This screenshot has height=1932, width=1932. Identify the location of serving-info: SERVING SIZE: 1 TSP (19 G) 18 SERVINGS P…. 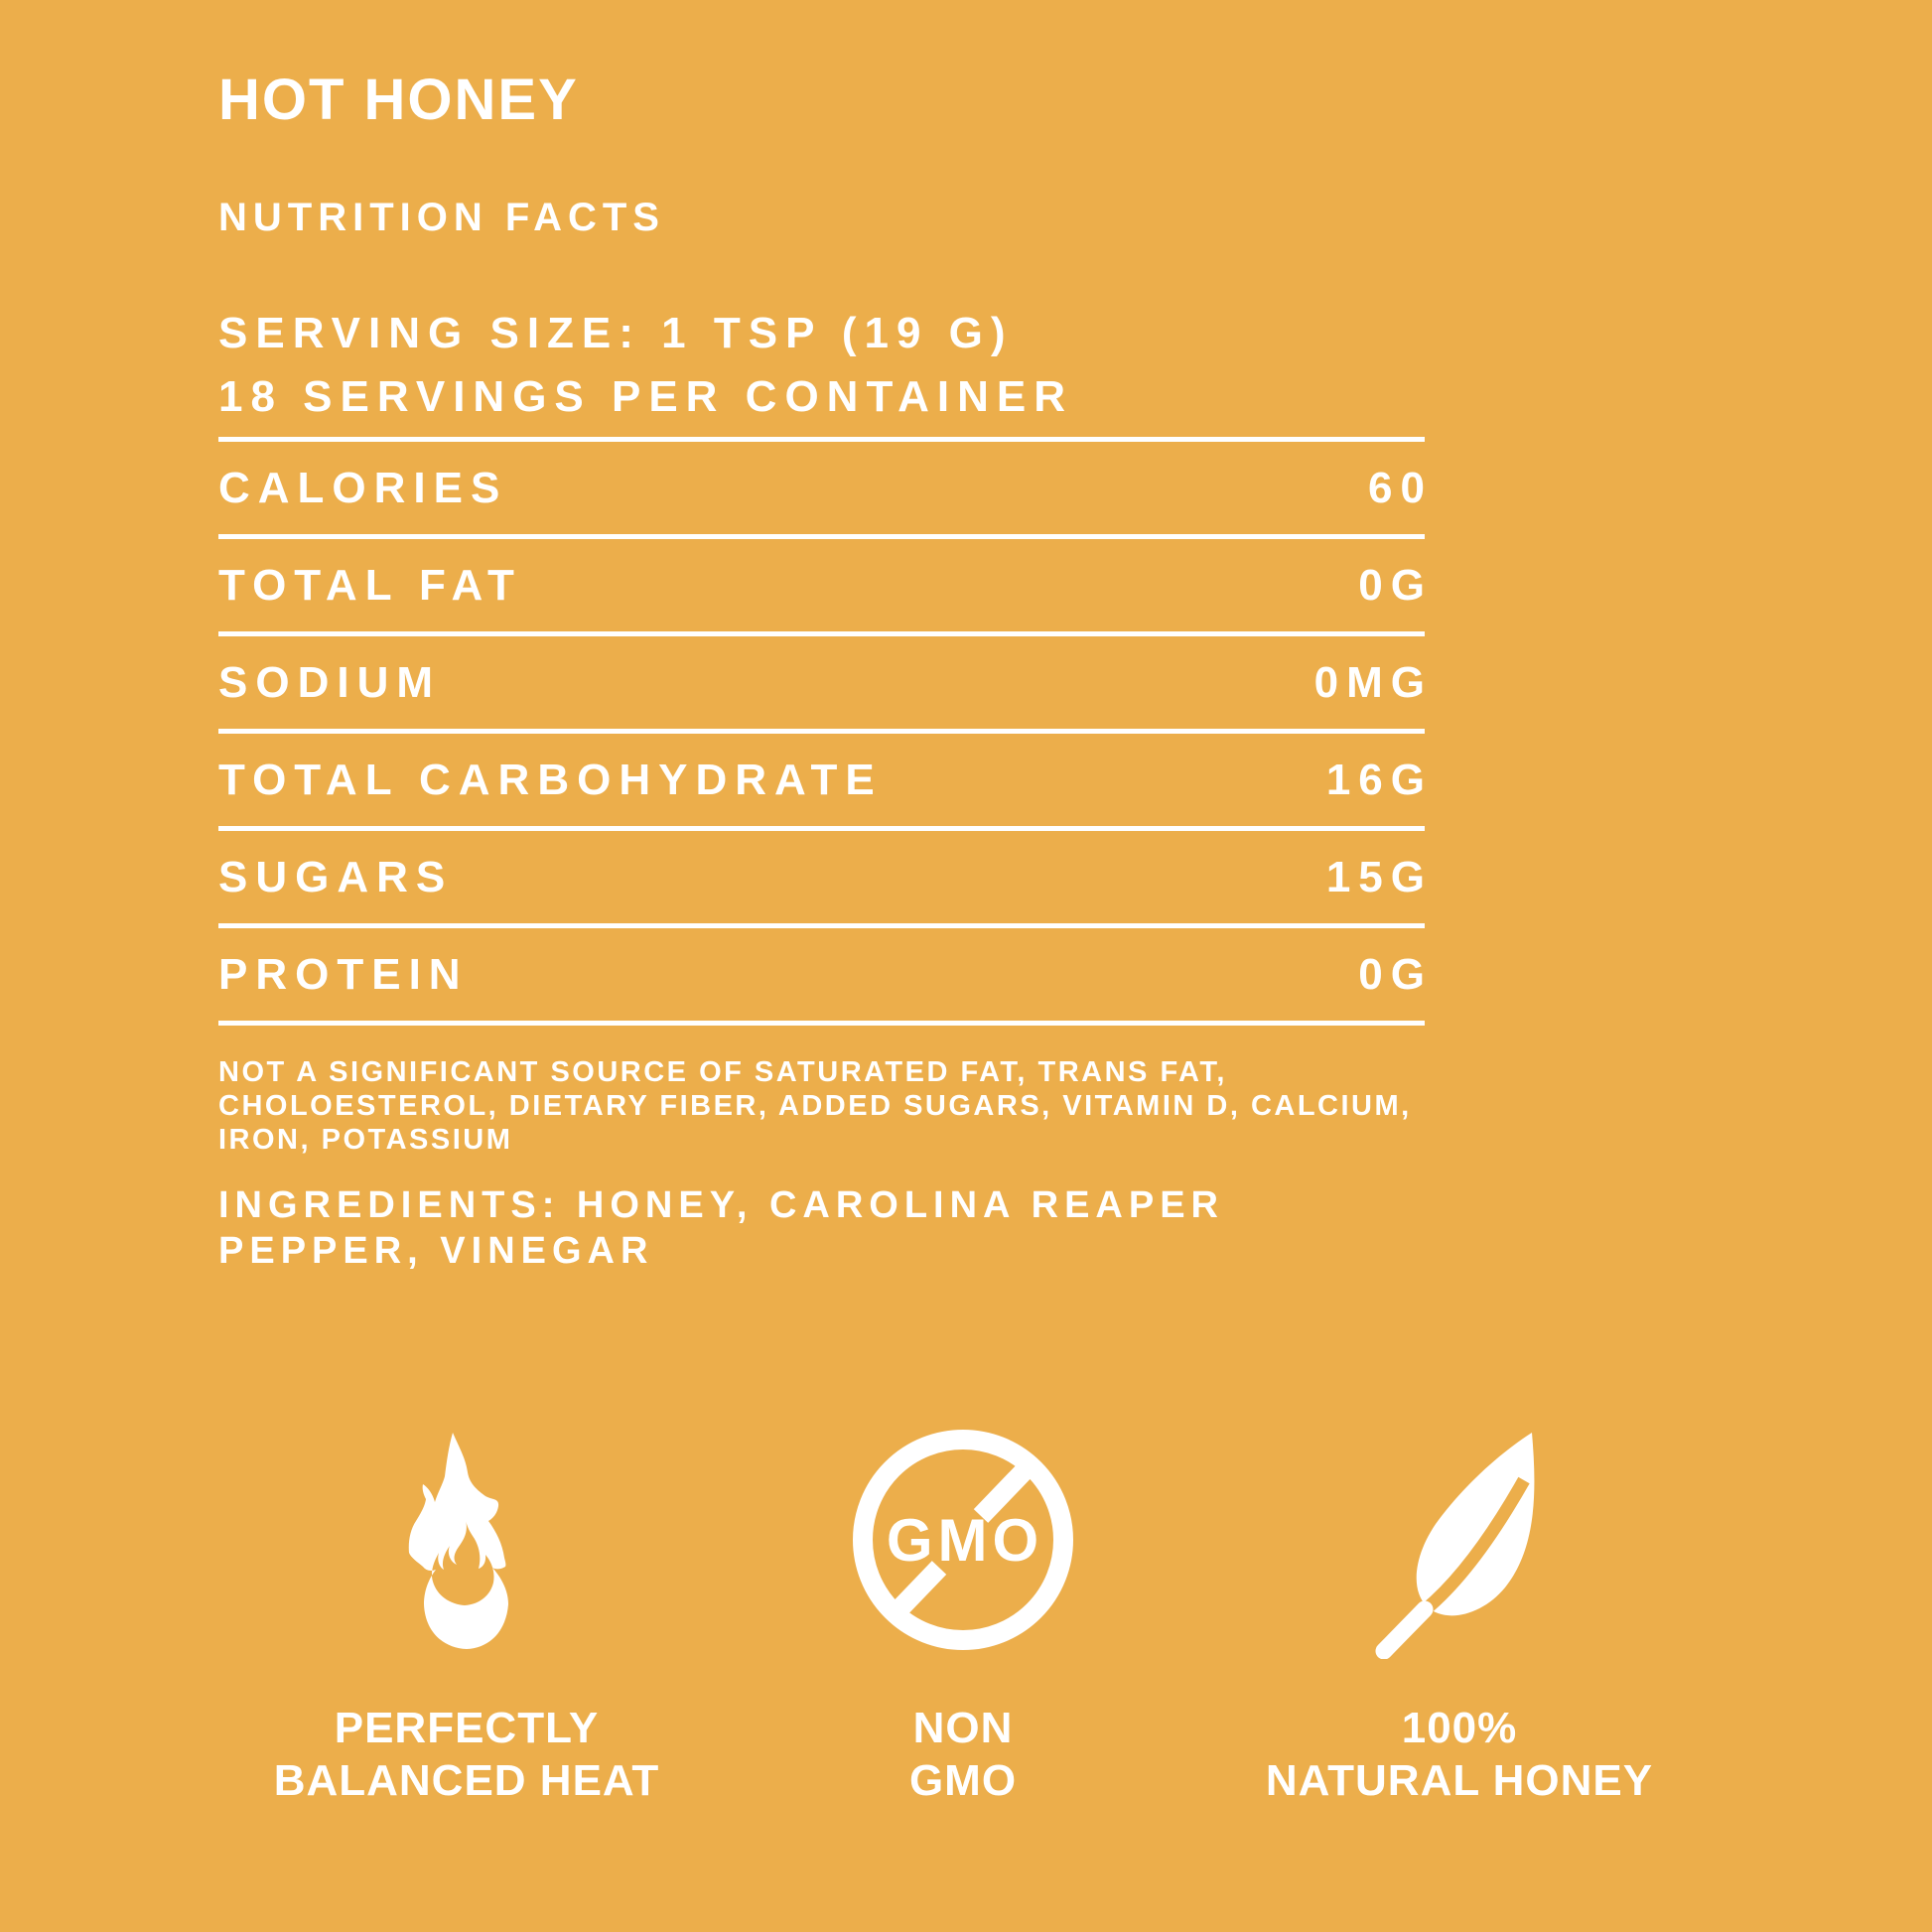
(821, 365).